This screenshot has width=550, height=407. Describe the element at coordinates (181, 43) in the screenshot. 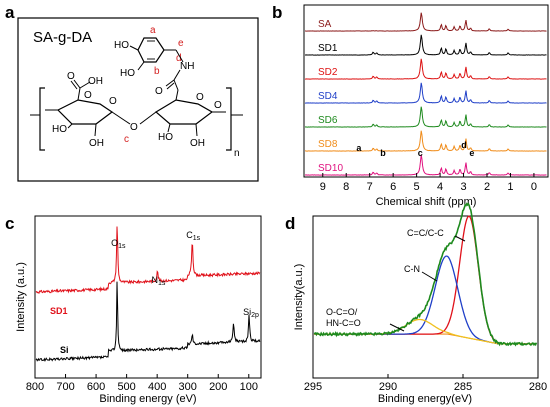

I see `svg-text: e` at that location.